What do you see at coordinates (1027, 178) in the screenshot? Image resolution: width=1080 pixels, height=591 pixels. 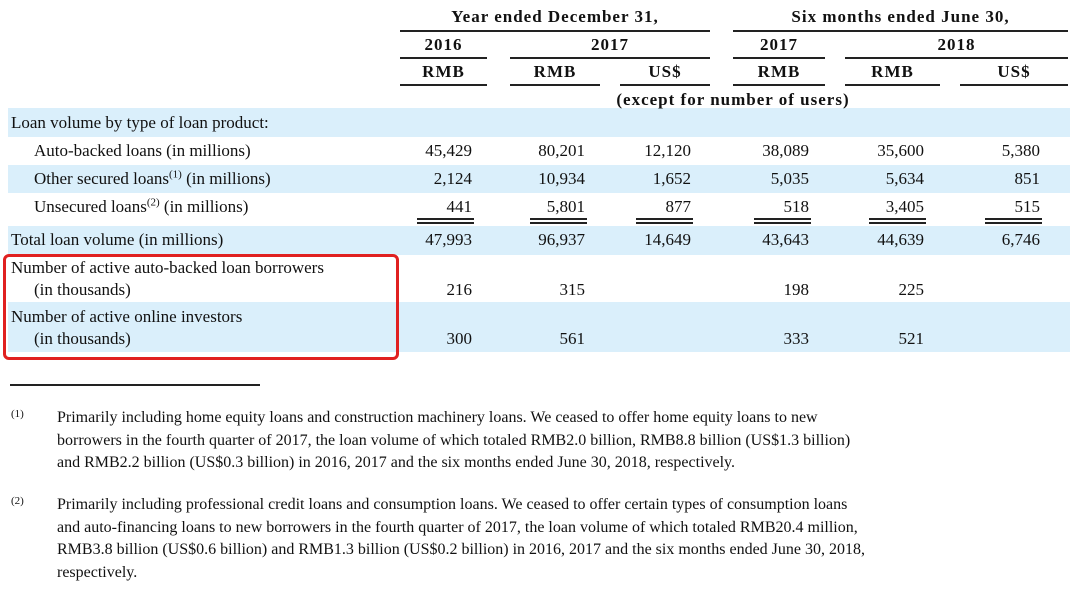 I see `cell-value: 851` at bounding box center [1027, 178].